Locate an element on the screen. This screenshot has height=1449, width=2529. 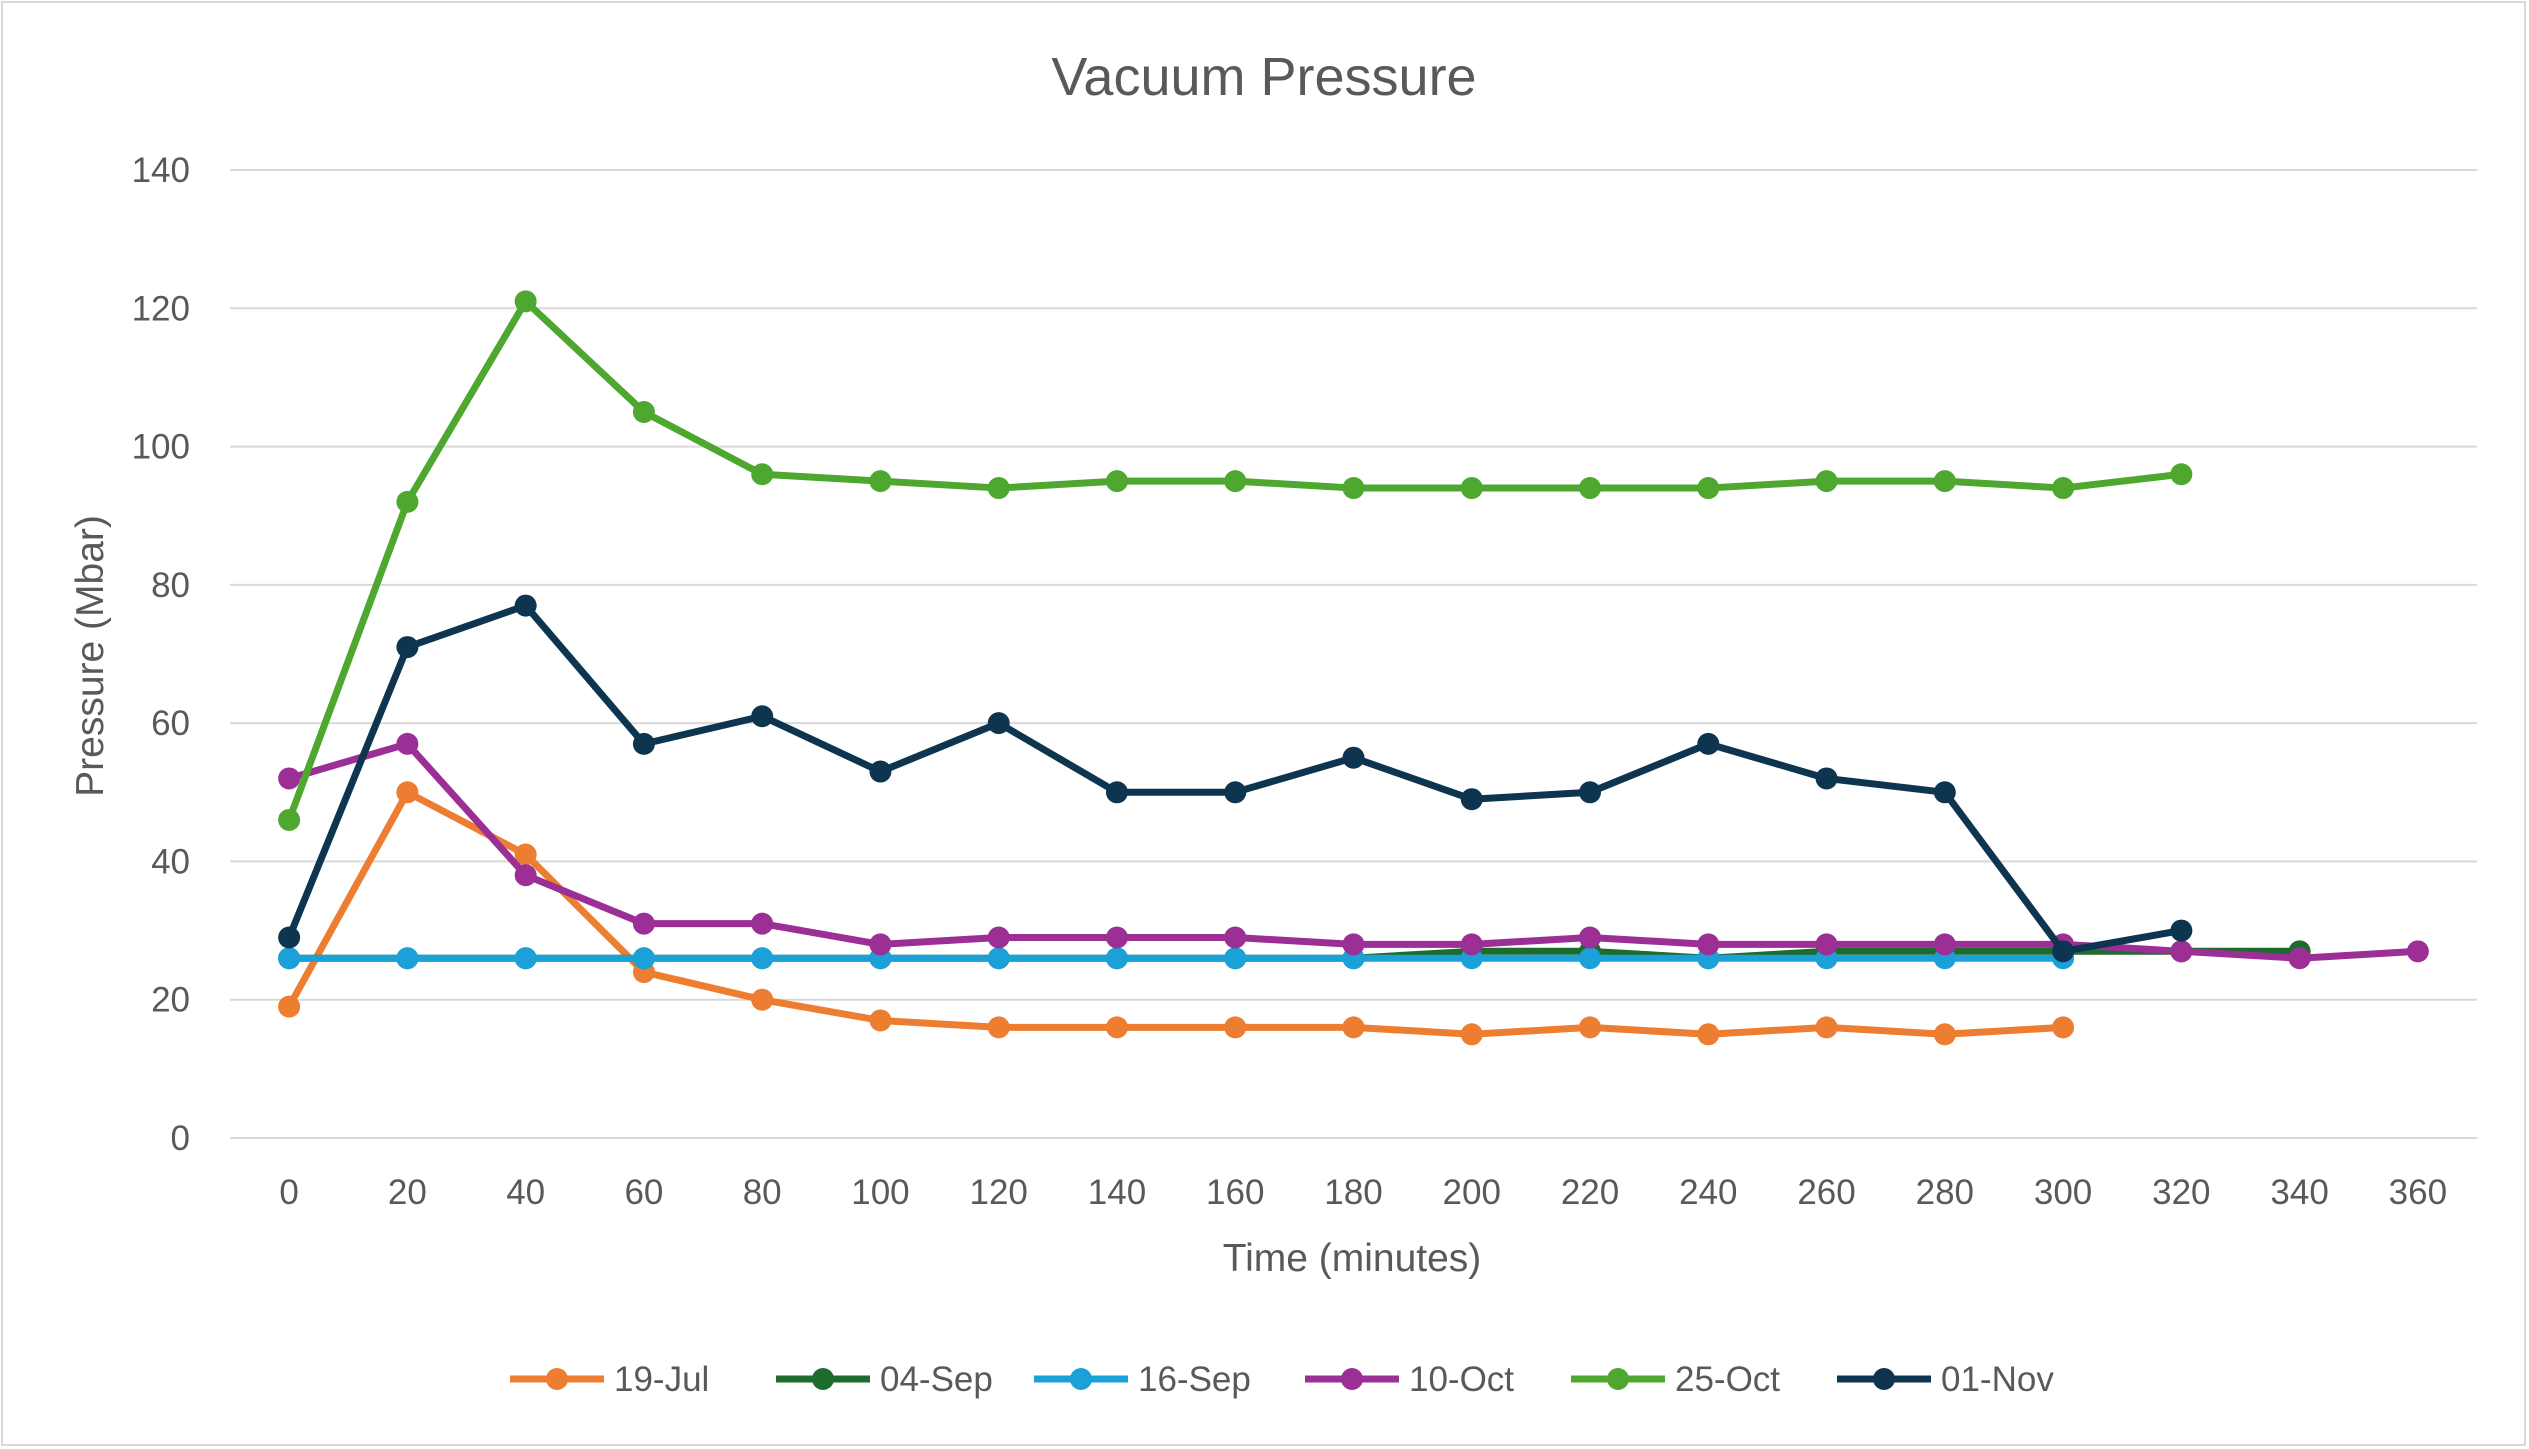
x-tick-label: 320 is located at coordinates (2181, 1192).